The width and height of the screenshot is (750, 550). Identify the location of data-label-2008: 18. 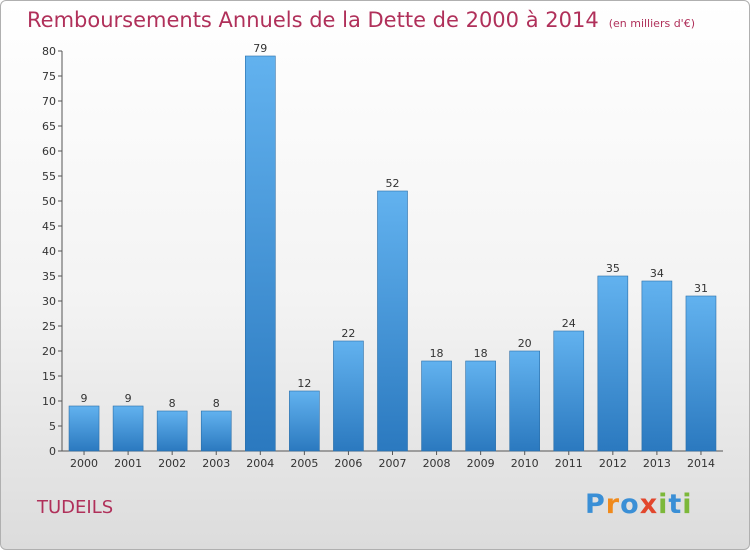
(437, 353).